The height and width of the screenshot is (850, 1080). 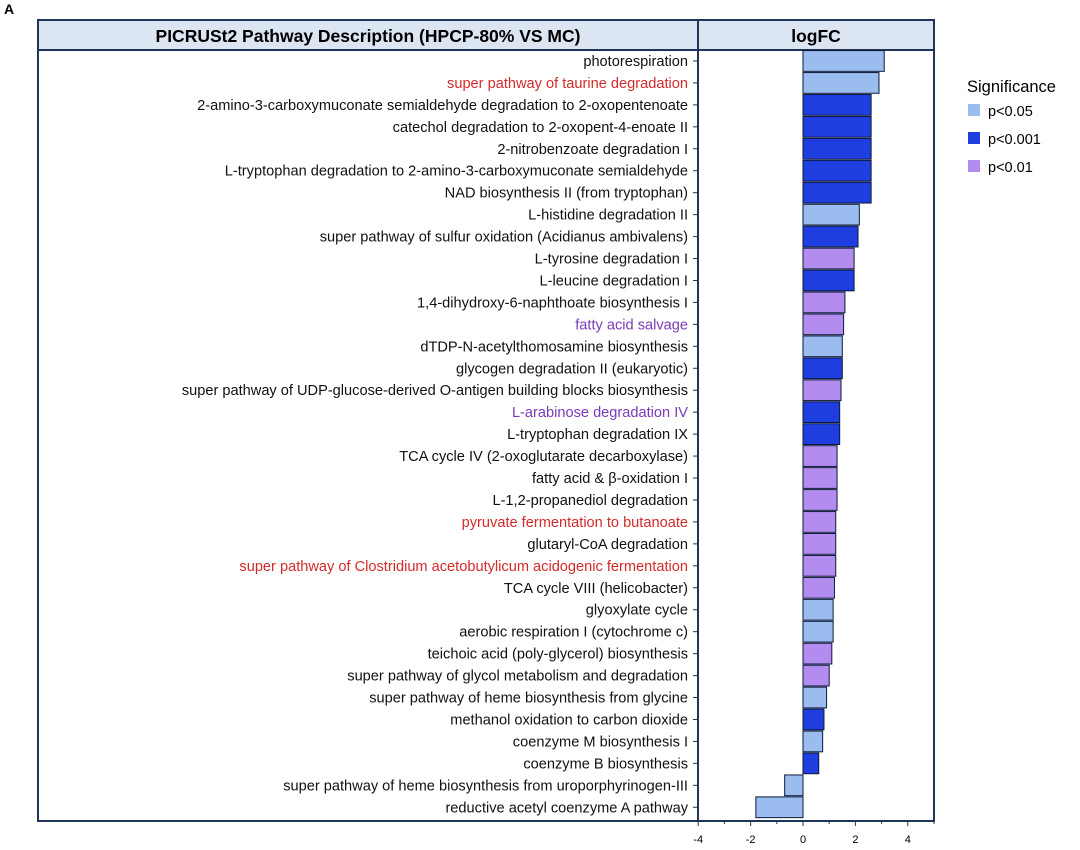 What do you see at coordinates (592, 150) in the screenshot?
I see `row-label: 2-nitrobenzoate degradation I` at bounding box center [592, 150].